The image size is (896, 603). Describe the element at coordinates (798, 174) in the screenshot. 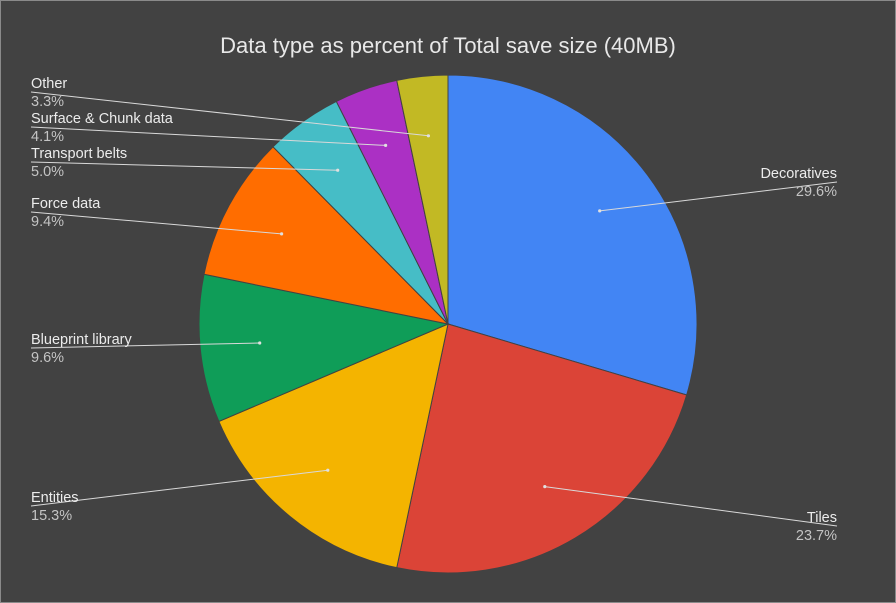

I see `slice-label-decoratives: Decoratives` at that location.